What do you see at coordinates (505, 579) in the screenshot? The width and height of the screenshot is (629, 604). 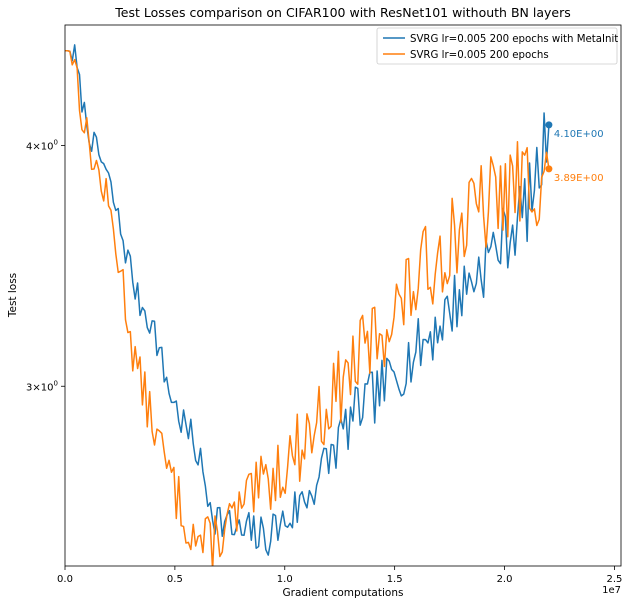 I see `x-tick-label: 2.0` at bounding box center [505, 579].